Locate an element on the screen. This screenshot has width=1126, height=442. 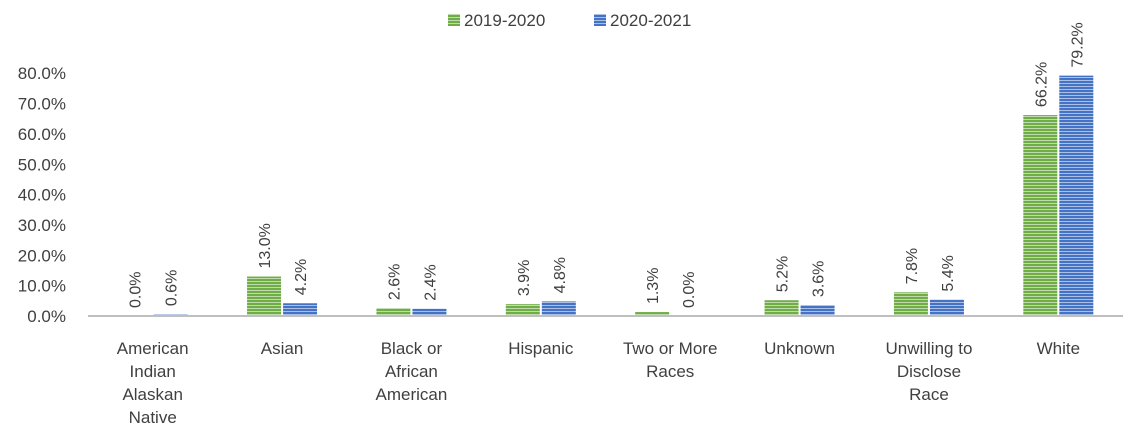
x-tick-label: White is located at coordinates (1058, 348).